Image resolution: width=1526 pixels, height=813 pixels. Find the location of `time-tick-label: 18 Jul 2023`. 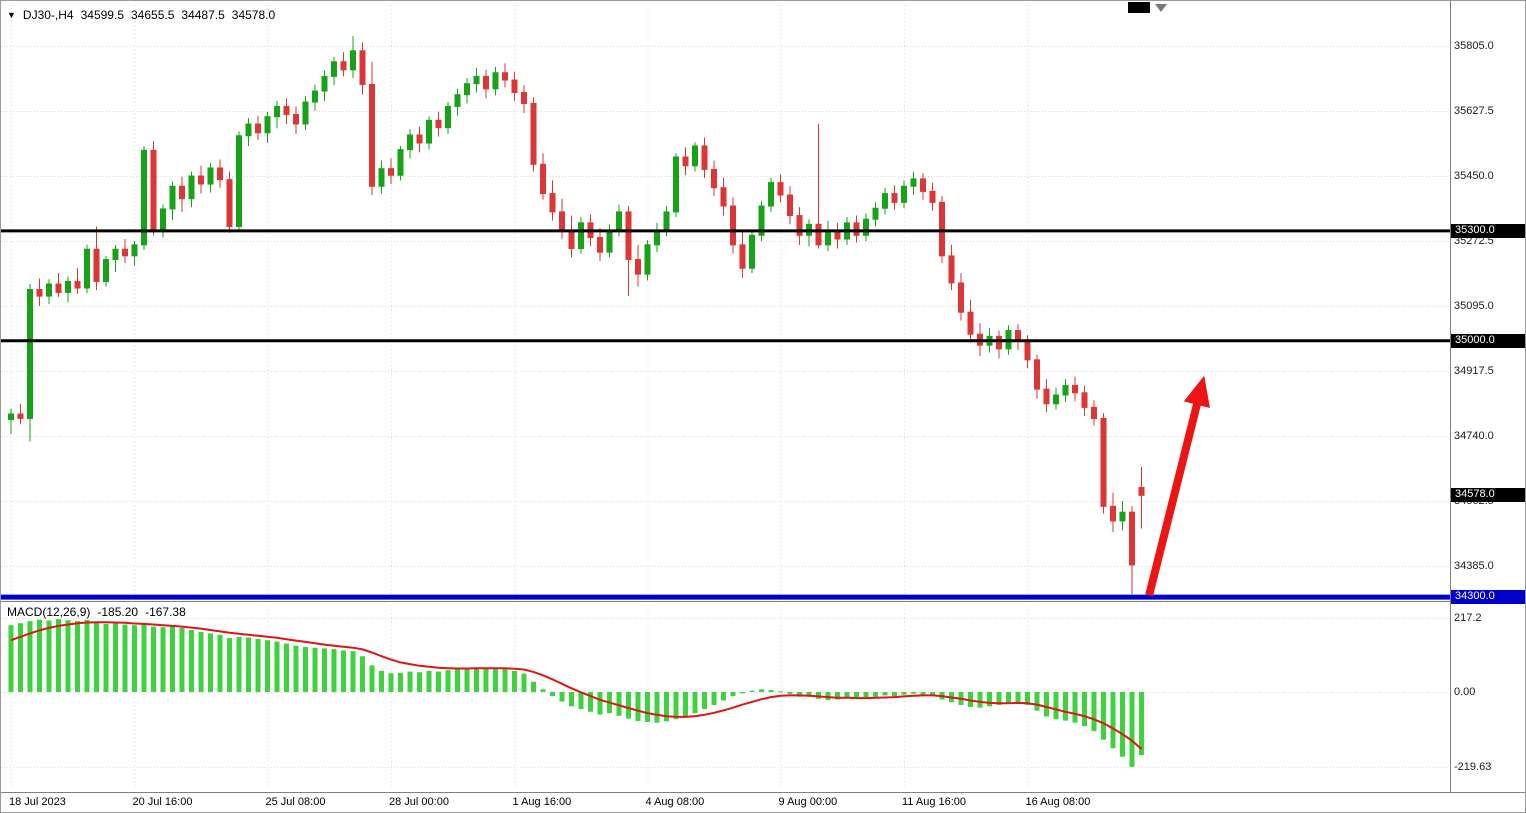

time-tick-label: 18 Jul 2023 is located at coordinates (37, 802).